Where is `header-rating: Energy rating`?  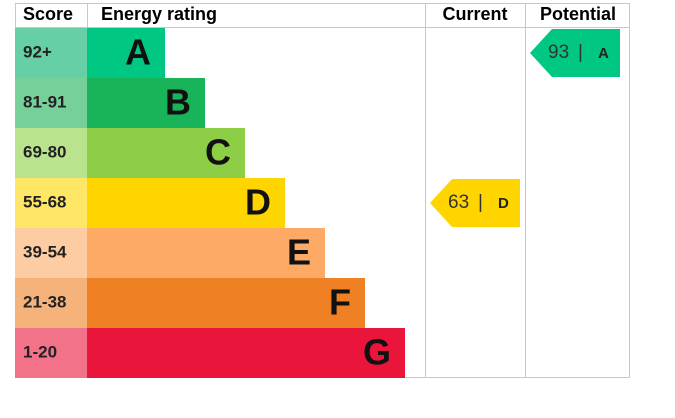 header-rating: Energy rating is located at coordinates (159, 14).